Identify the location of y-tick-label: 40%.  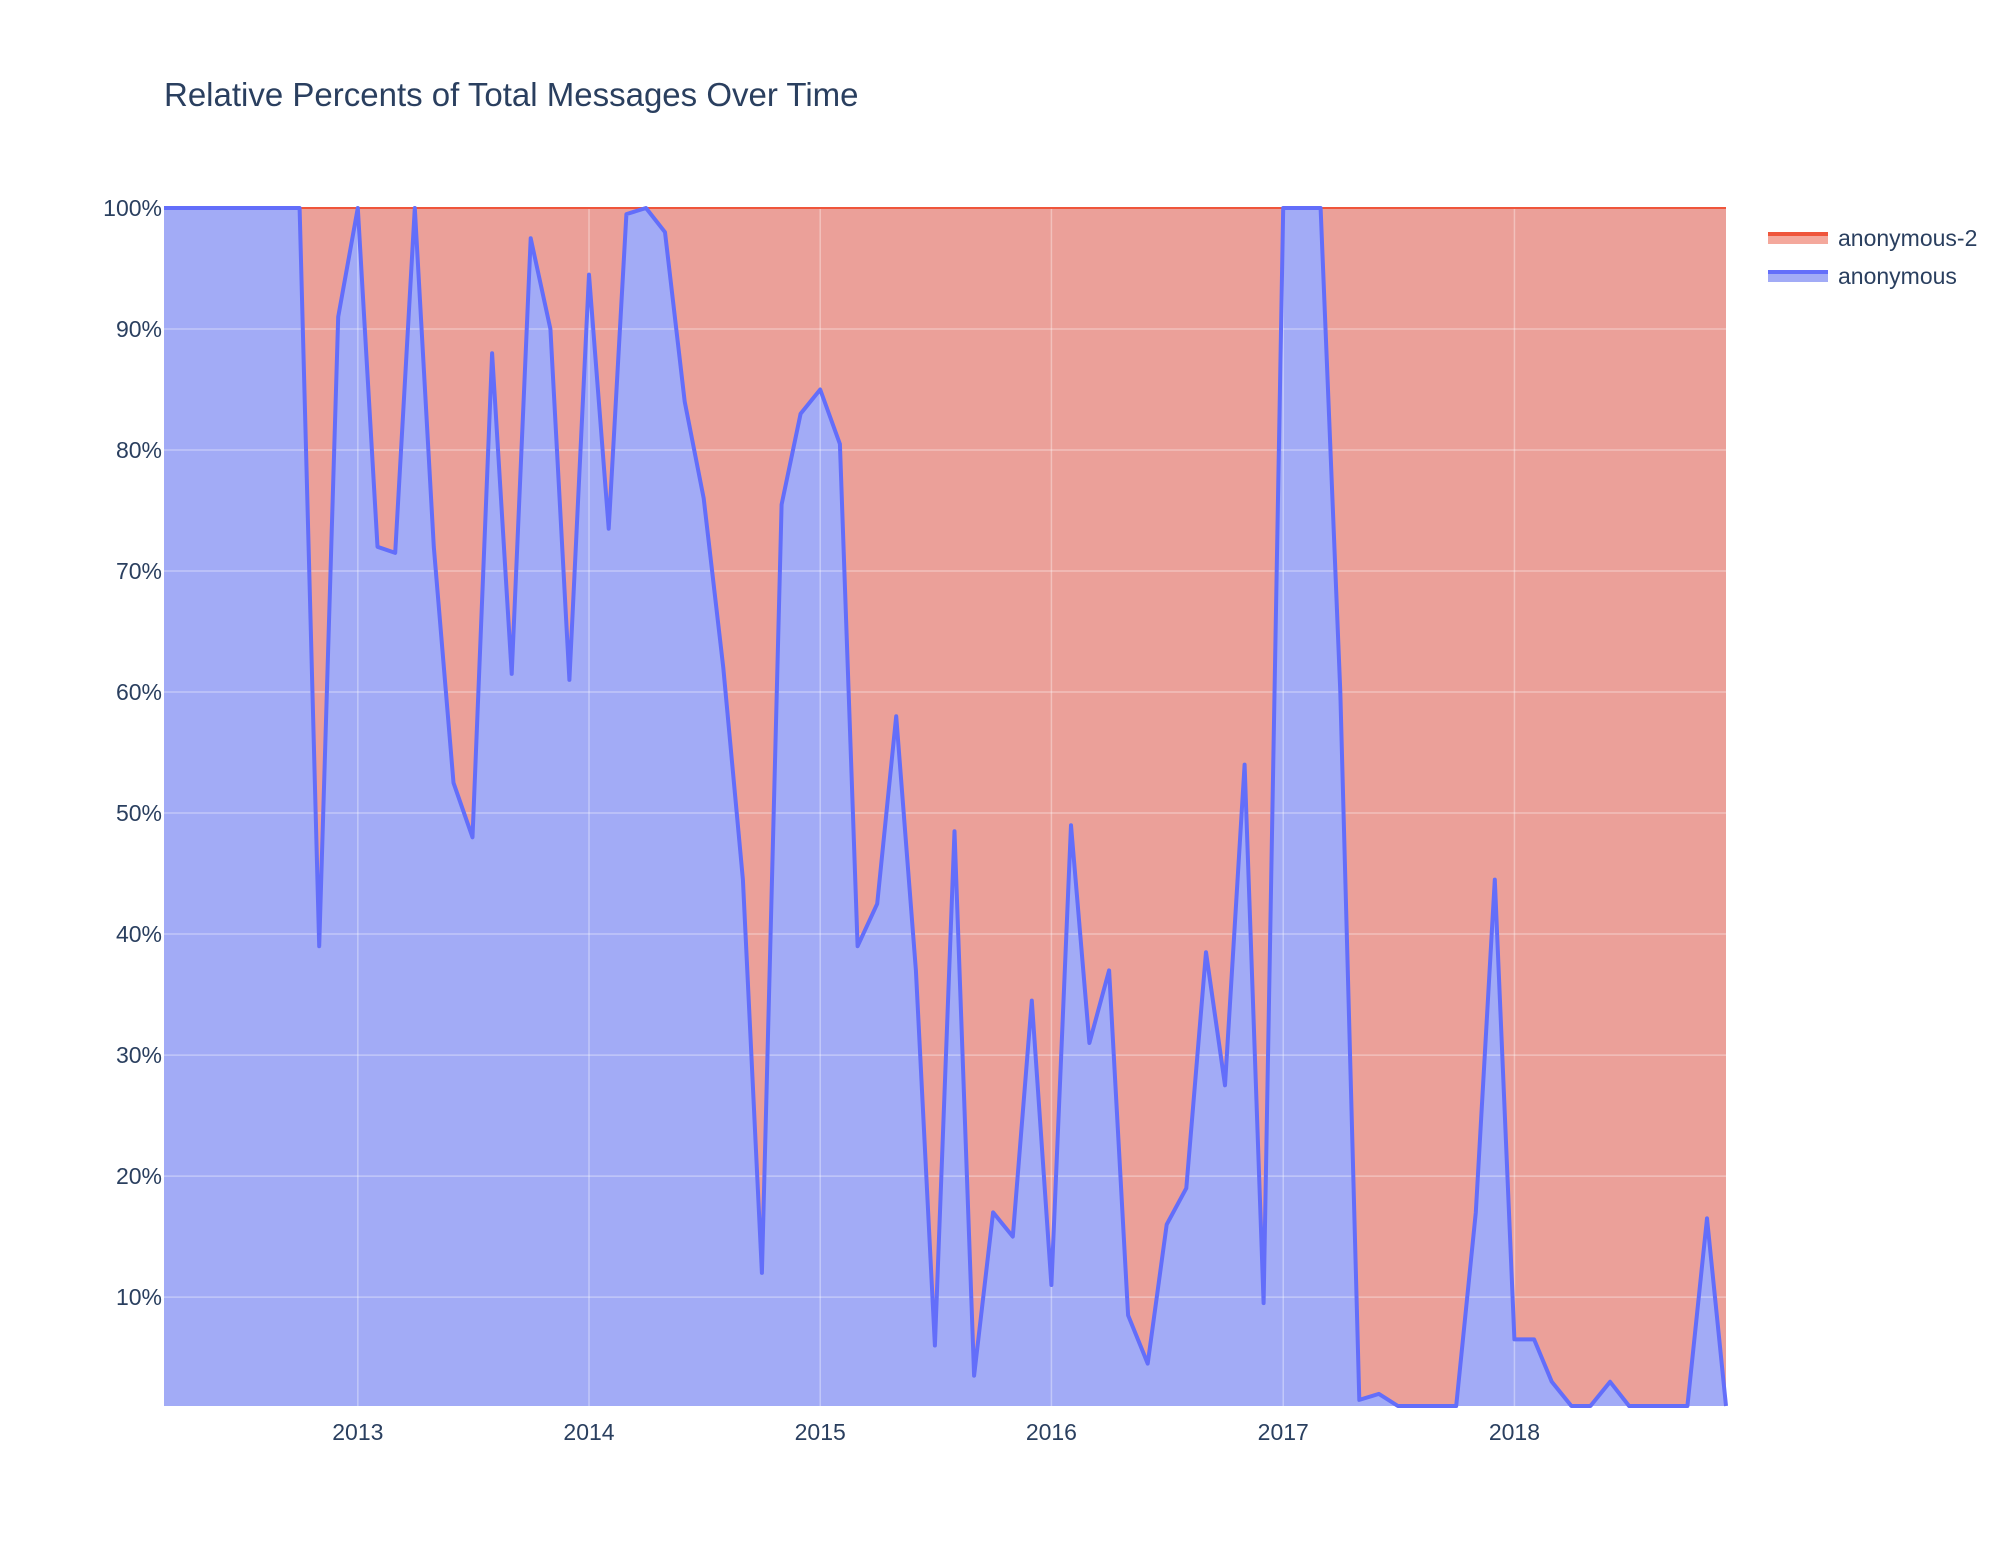
(139, 934).